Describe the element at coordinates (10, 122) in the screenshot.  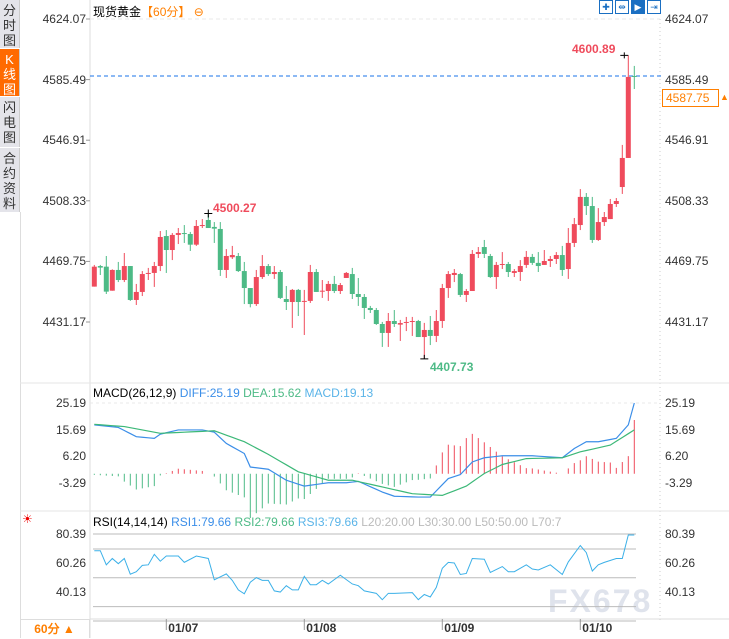
I see `tab-flash-chart: 闪电图` at that location.